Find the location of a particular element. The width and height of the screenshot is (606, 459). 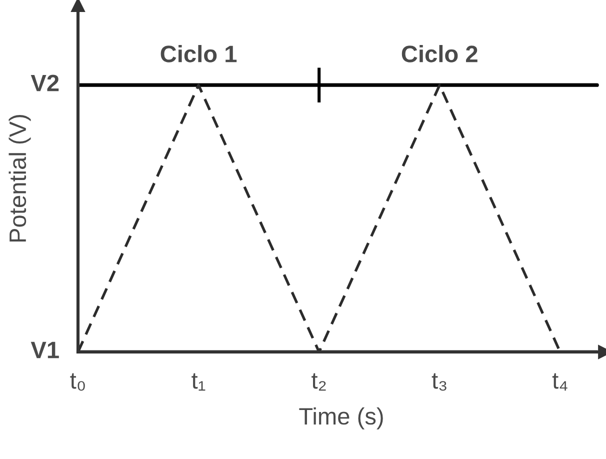

x-tick-label: t₀ is located at coordinates (77, 382).